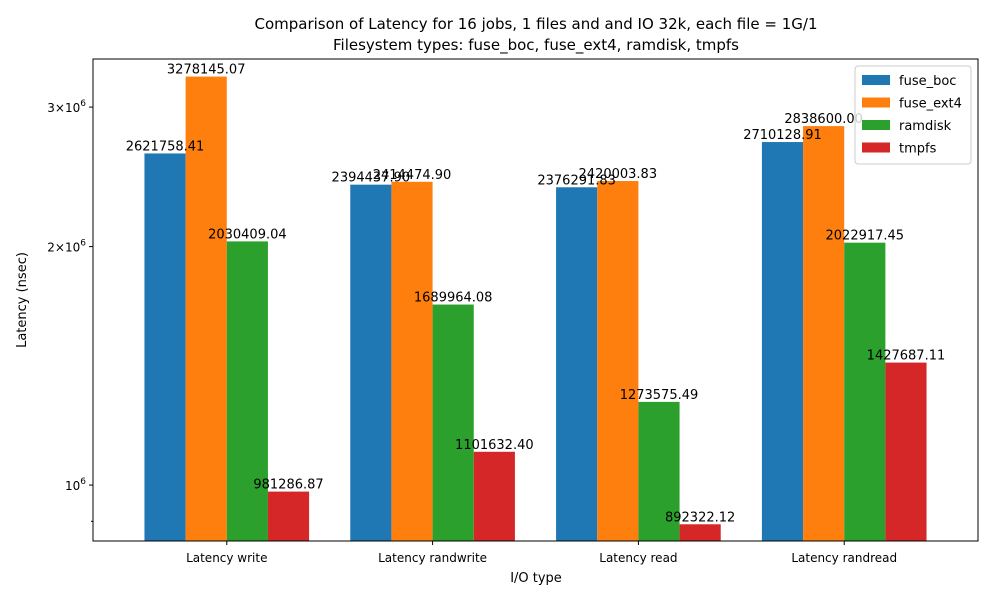 The image size is (1000, 600). Describe the element at coordinates (226, 558) in the screenshot. I see `x-tick-label-0: Latency write` at that location.